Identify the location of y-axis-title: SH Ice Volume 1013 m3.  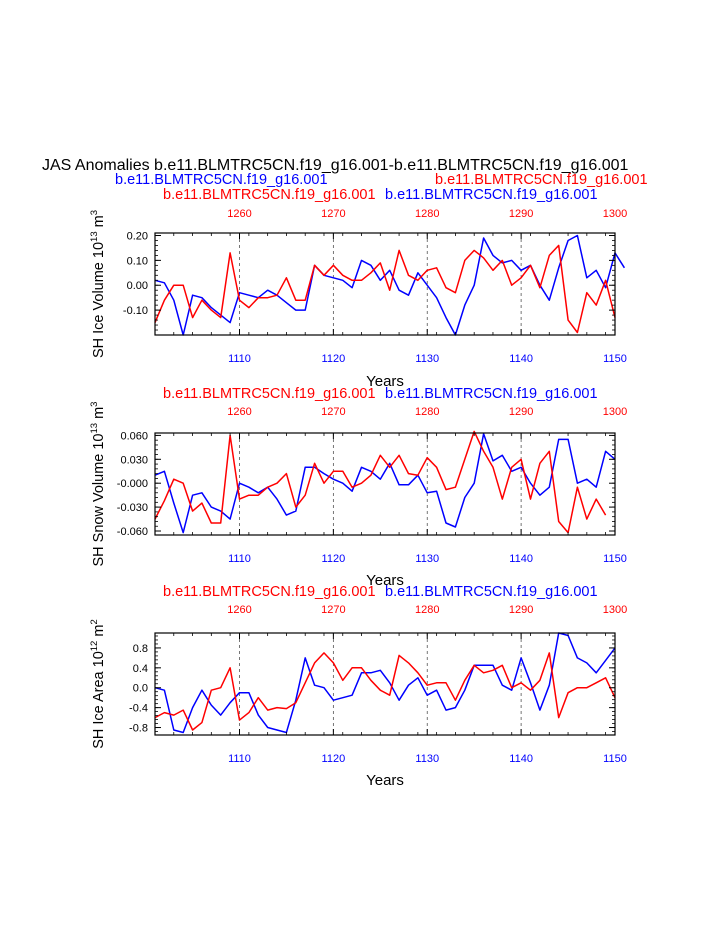
(98, 284).